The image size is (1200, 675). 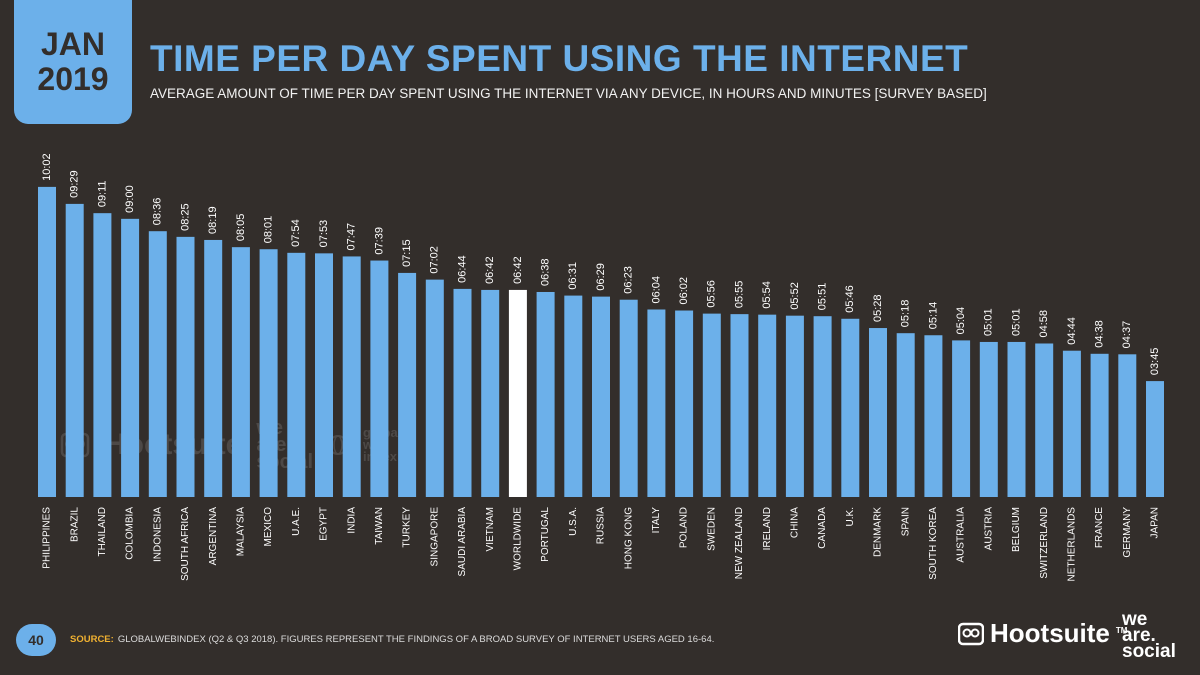 I want to click on category-label: ITALY, so click(x=656, y=520).